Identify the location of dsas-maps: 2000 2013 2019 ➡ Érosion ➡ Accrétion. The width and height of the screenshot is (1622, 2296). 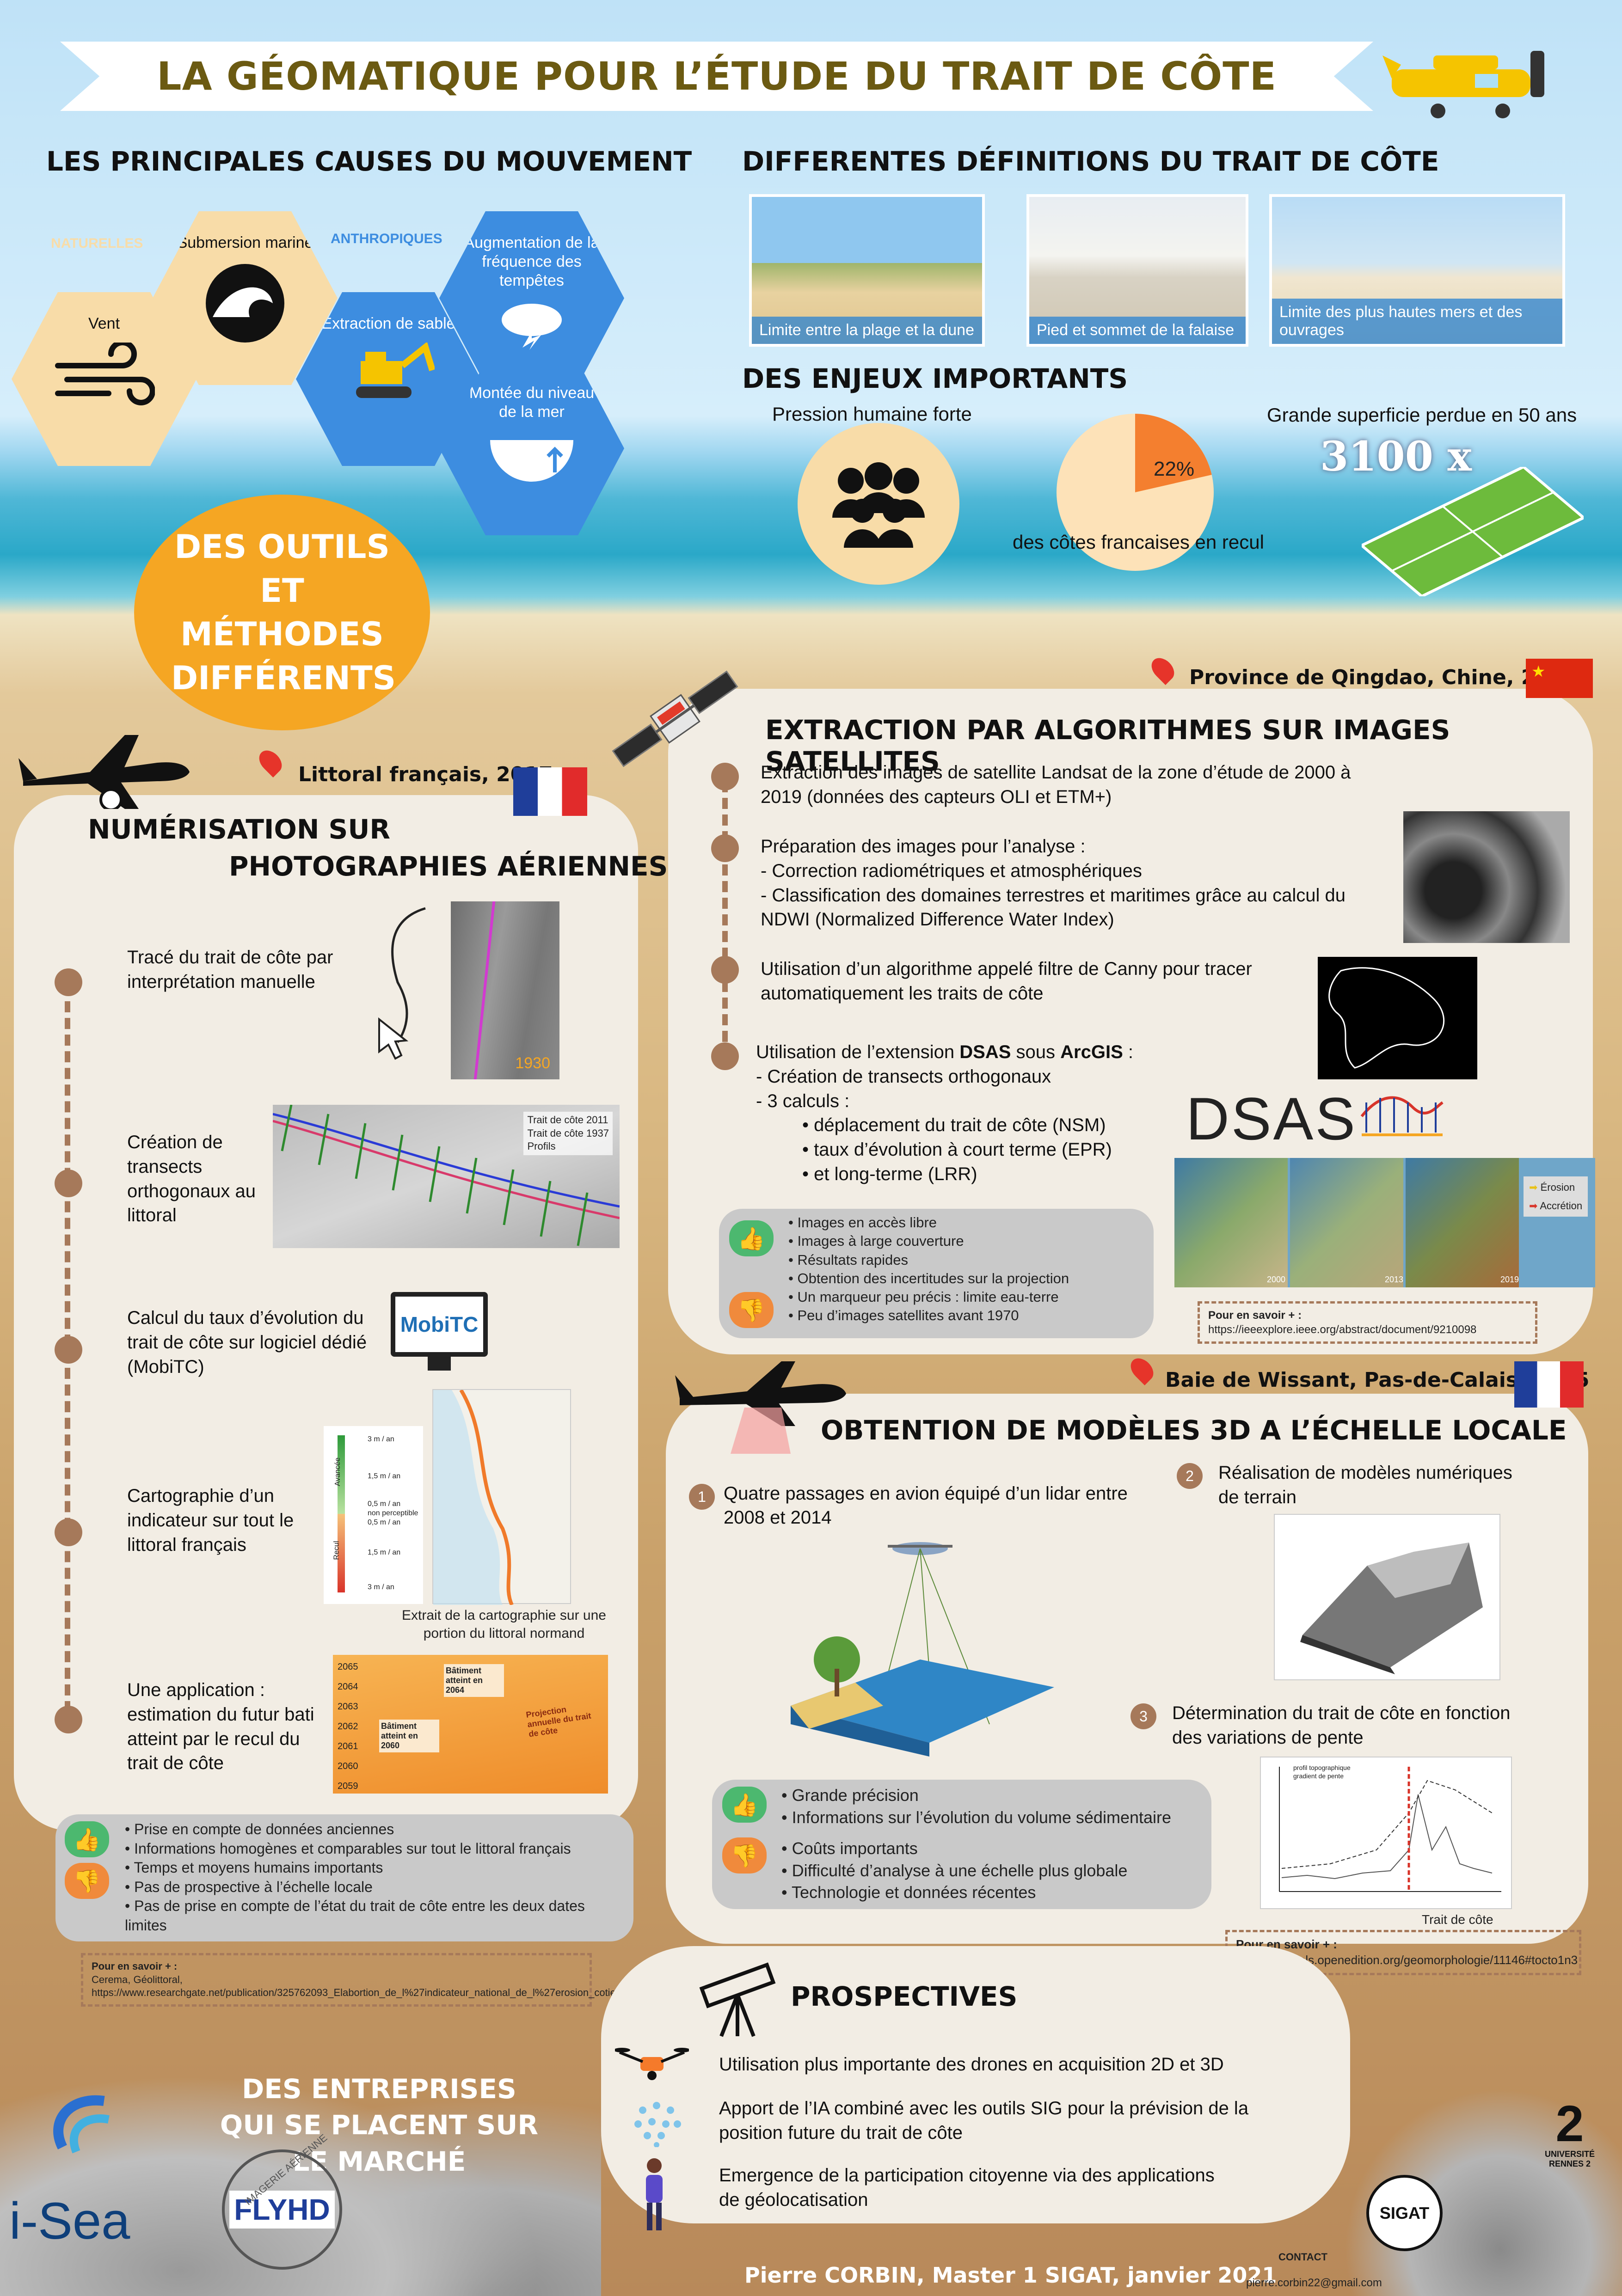
(1384, 1222).